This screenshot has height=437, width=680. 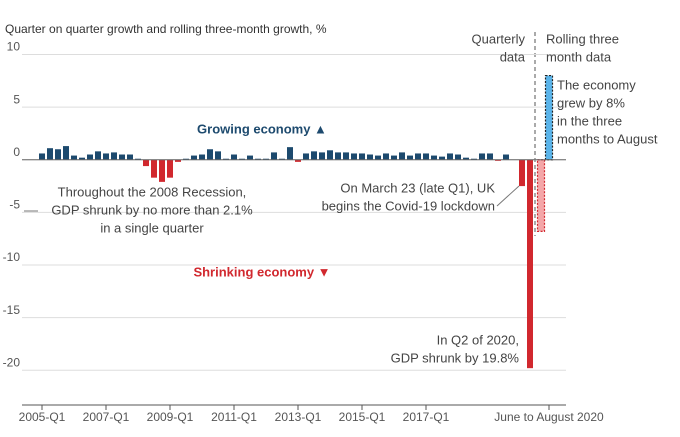 What do you see at coordinates (261, 271) in the screenshot?
I see `annotation: Shrinking economy ▼` at bounding box center [261, 271].